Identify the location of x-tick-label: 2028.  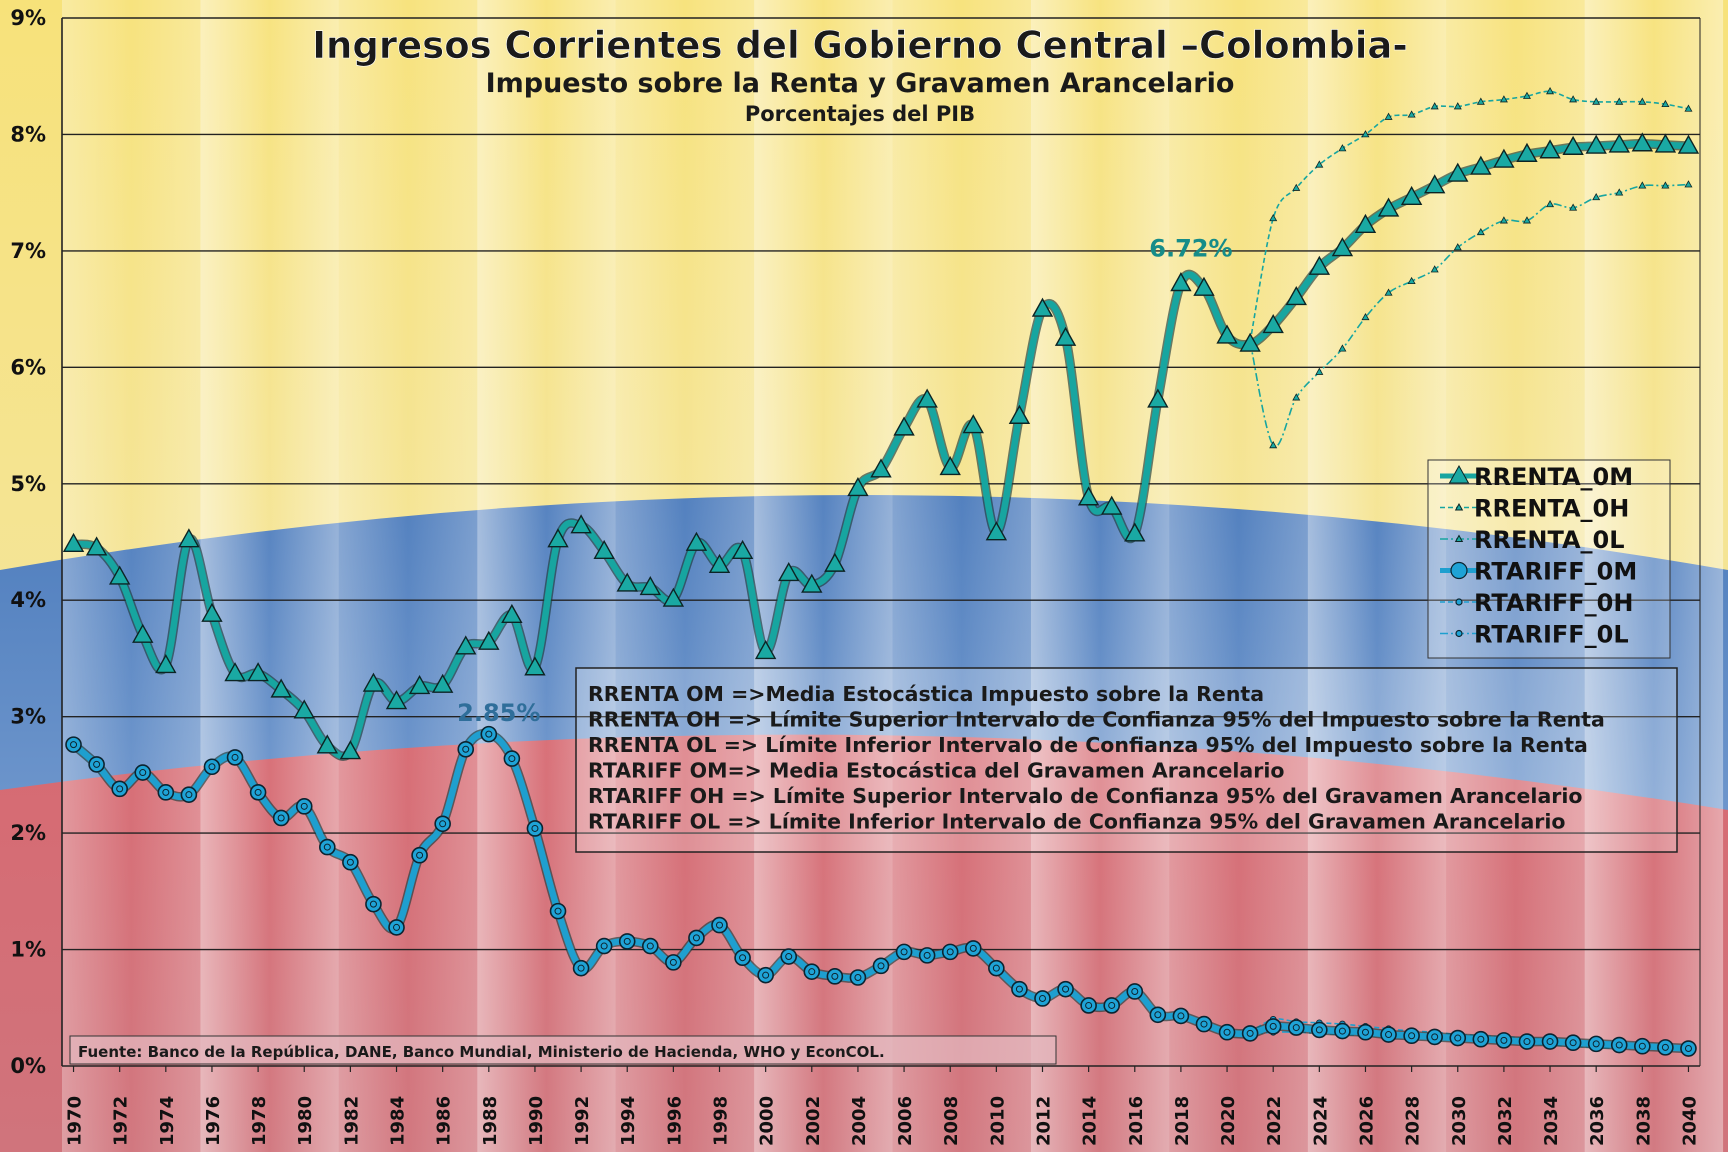
(1413, 1121).